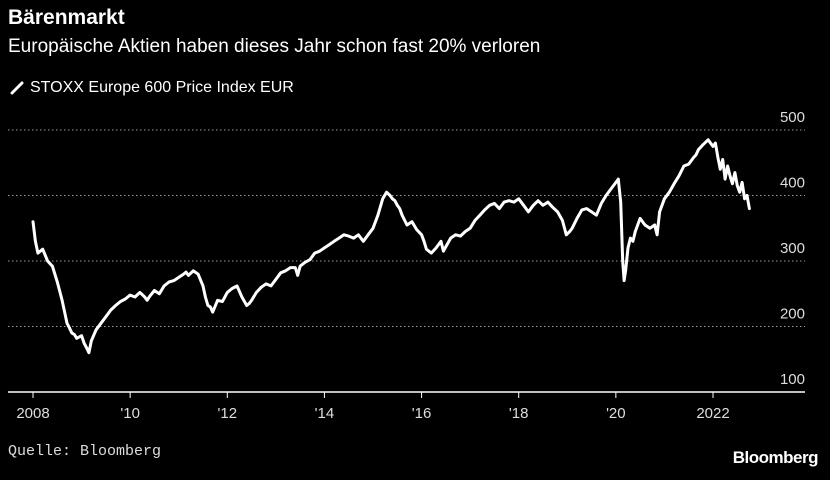 This screenshot has width=830, height=480. I want to click on x-tick-label: '20, so click(616, 413).